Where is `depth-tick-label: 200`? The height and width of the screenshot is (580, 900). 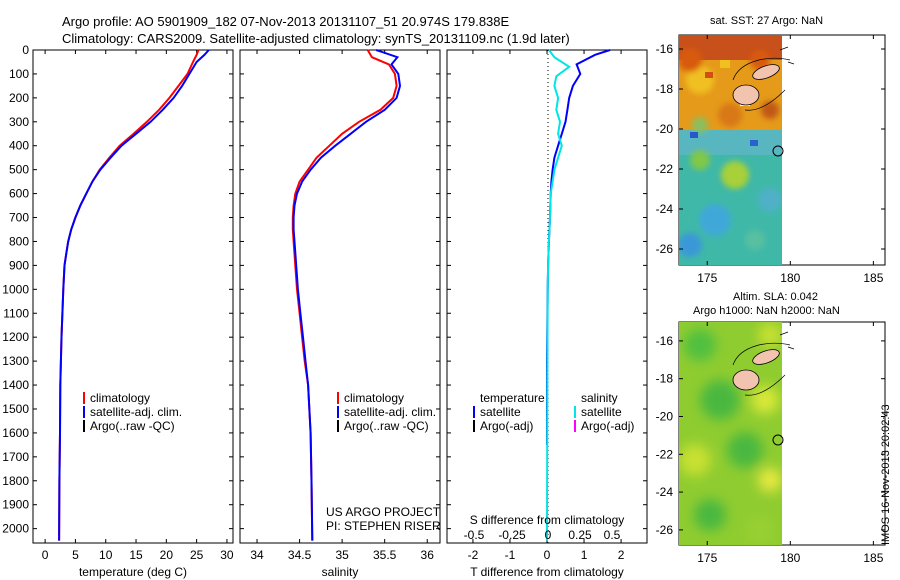
depth-tick-label: 200 is located at coordinates (19, 98).